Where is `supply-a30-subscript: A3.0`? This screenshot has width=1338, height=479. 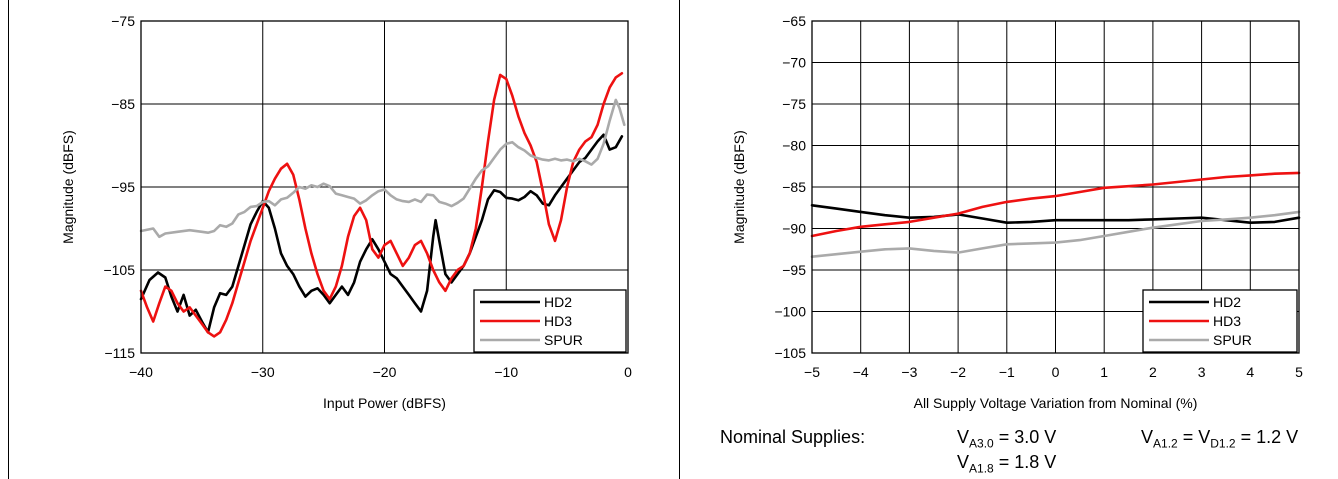 supply-a30-subscript: A3.0 is located at coordinates (981, 443).